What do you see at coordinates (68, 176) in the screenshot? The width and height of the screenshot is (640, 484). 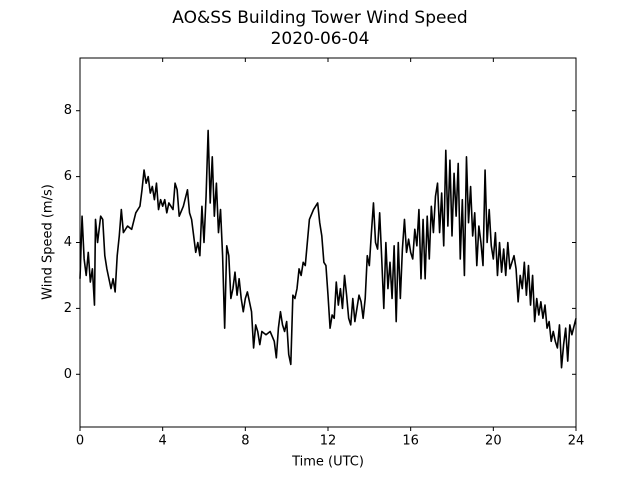 I see `y-tick-label: 6` at bounding box center [68, 176].